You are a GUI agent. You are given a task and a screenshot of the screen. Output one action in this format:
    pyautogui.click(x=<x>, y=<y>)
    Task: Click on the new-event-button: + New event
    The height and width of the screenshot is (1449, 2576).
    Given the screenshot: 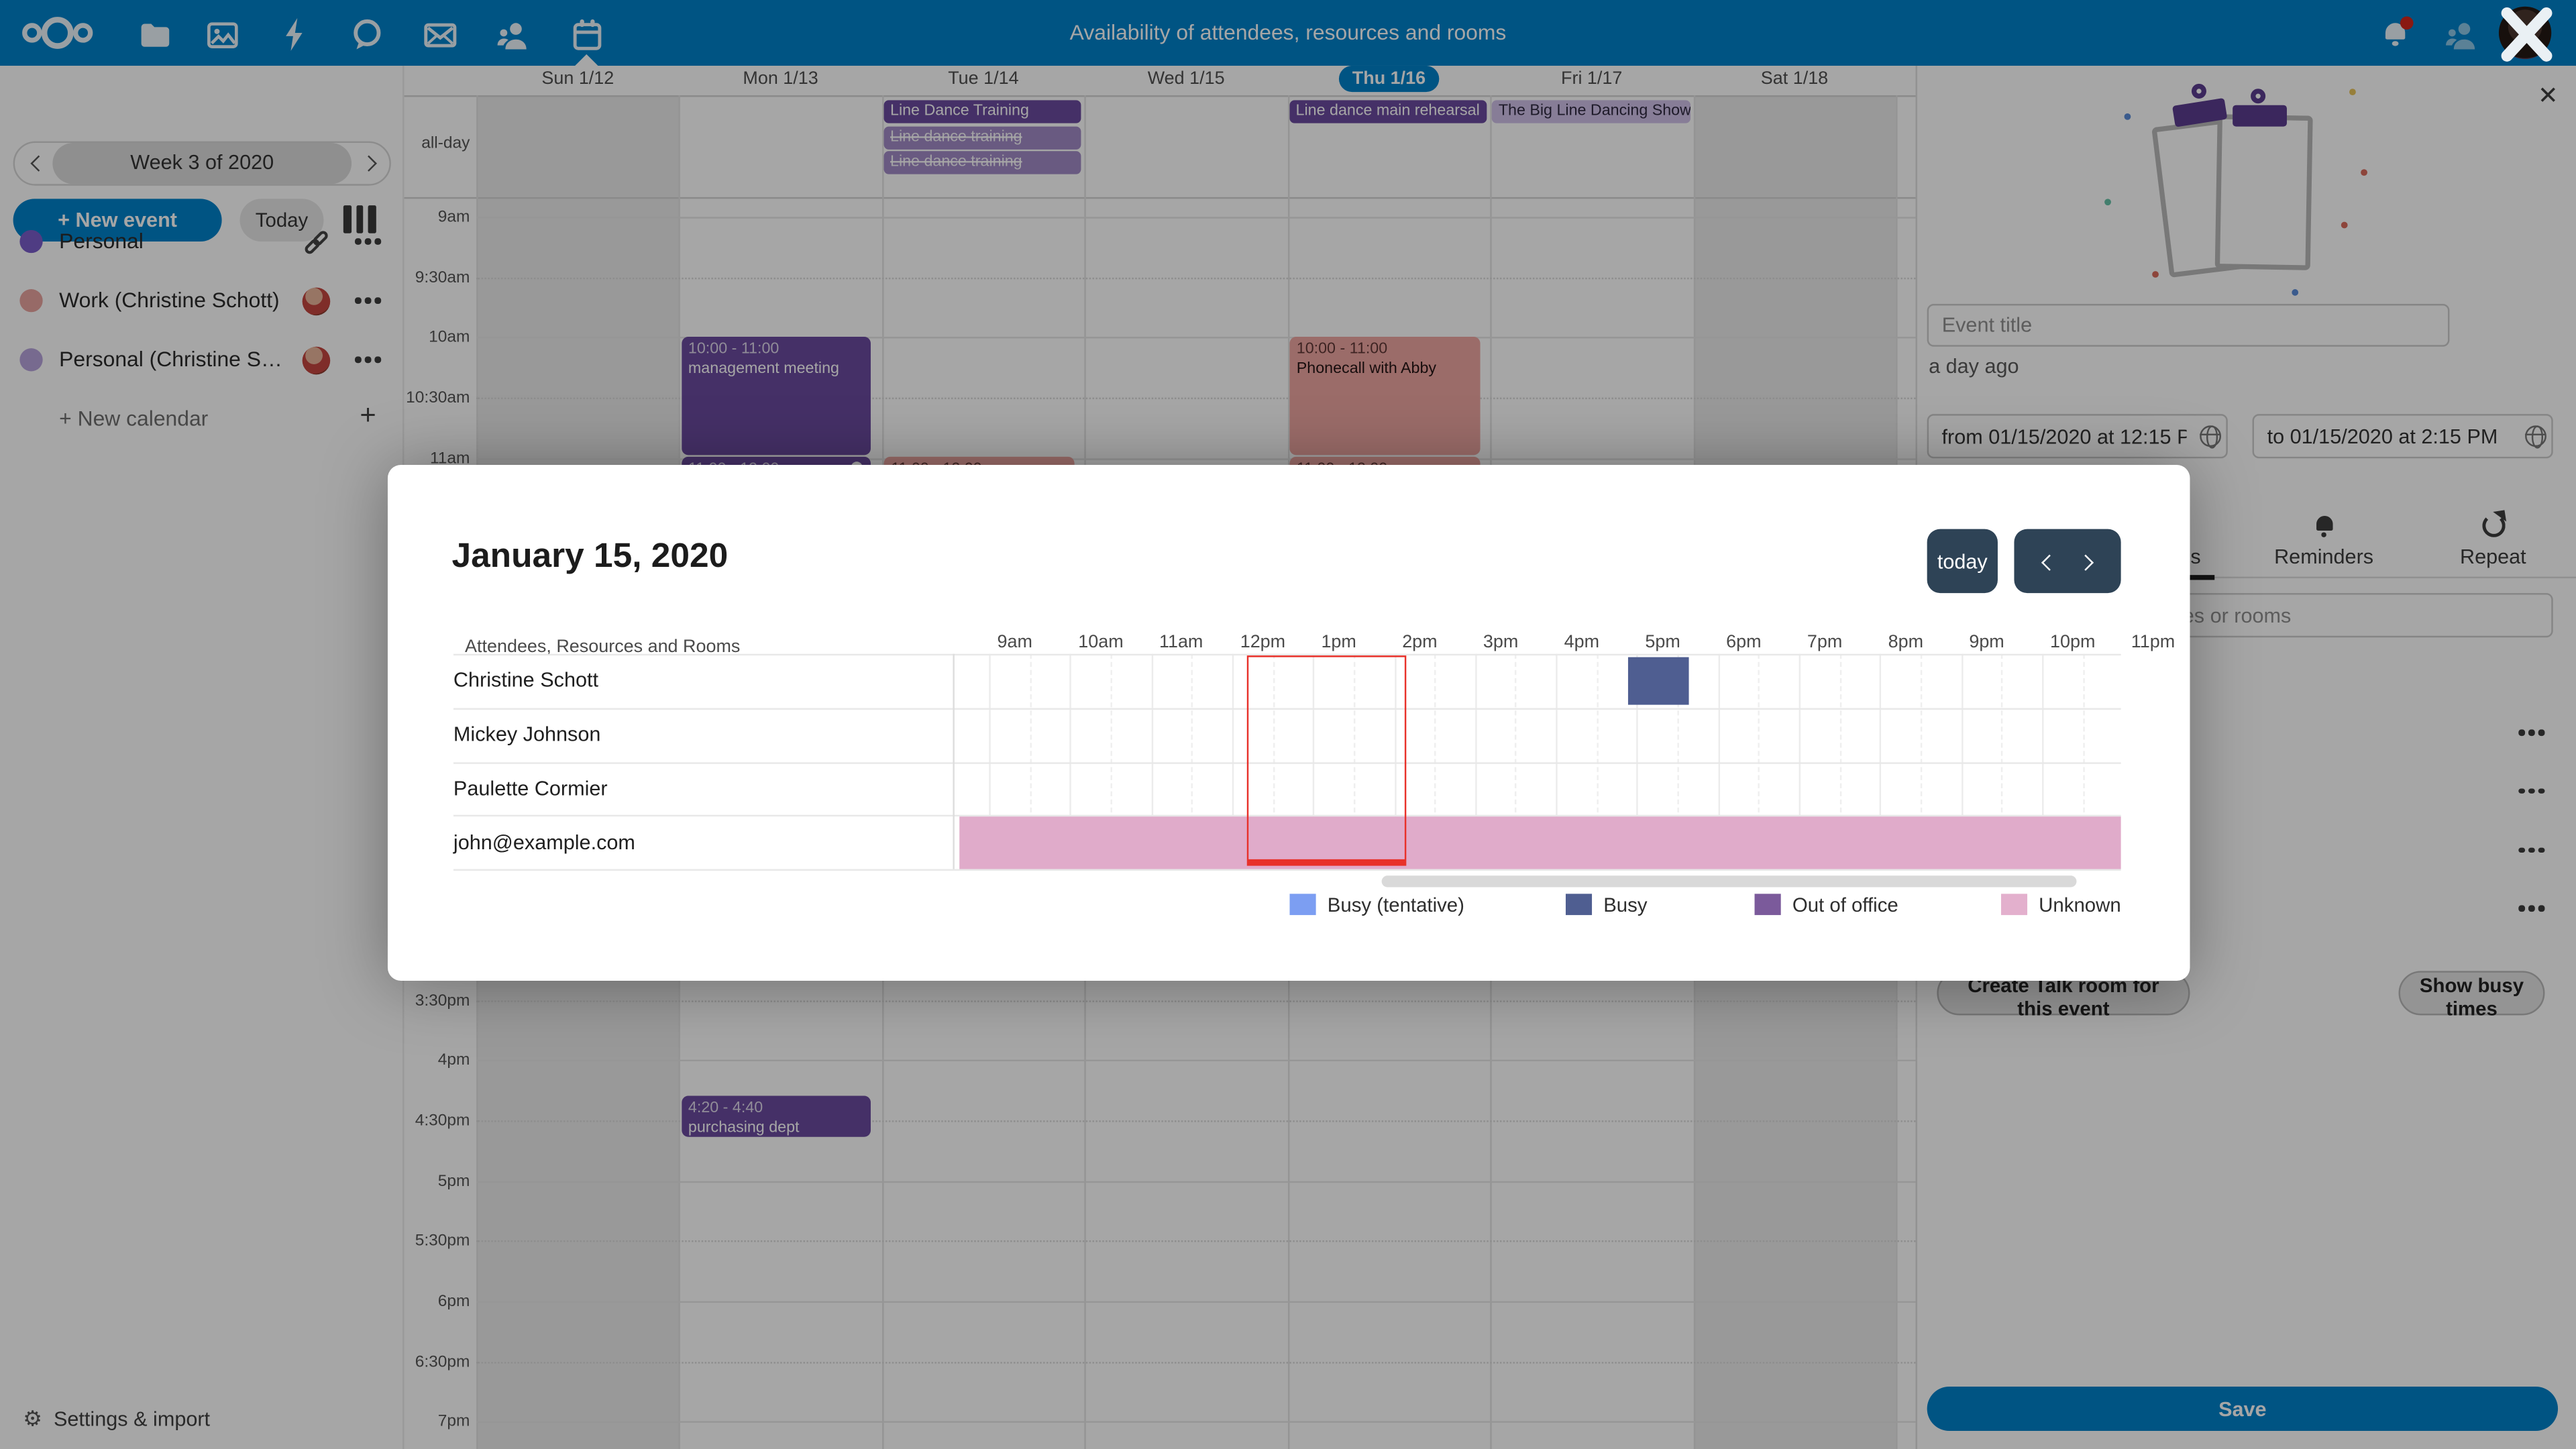 What is the action you would take?
    pyautogui.click(x=117, y=220)
    